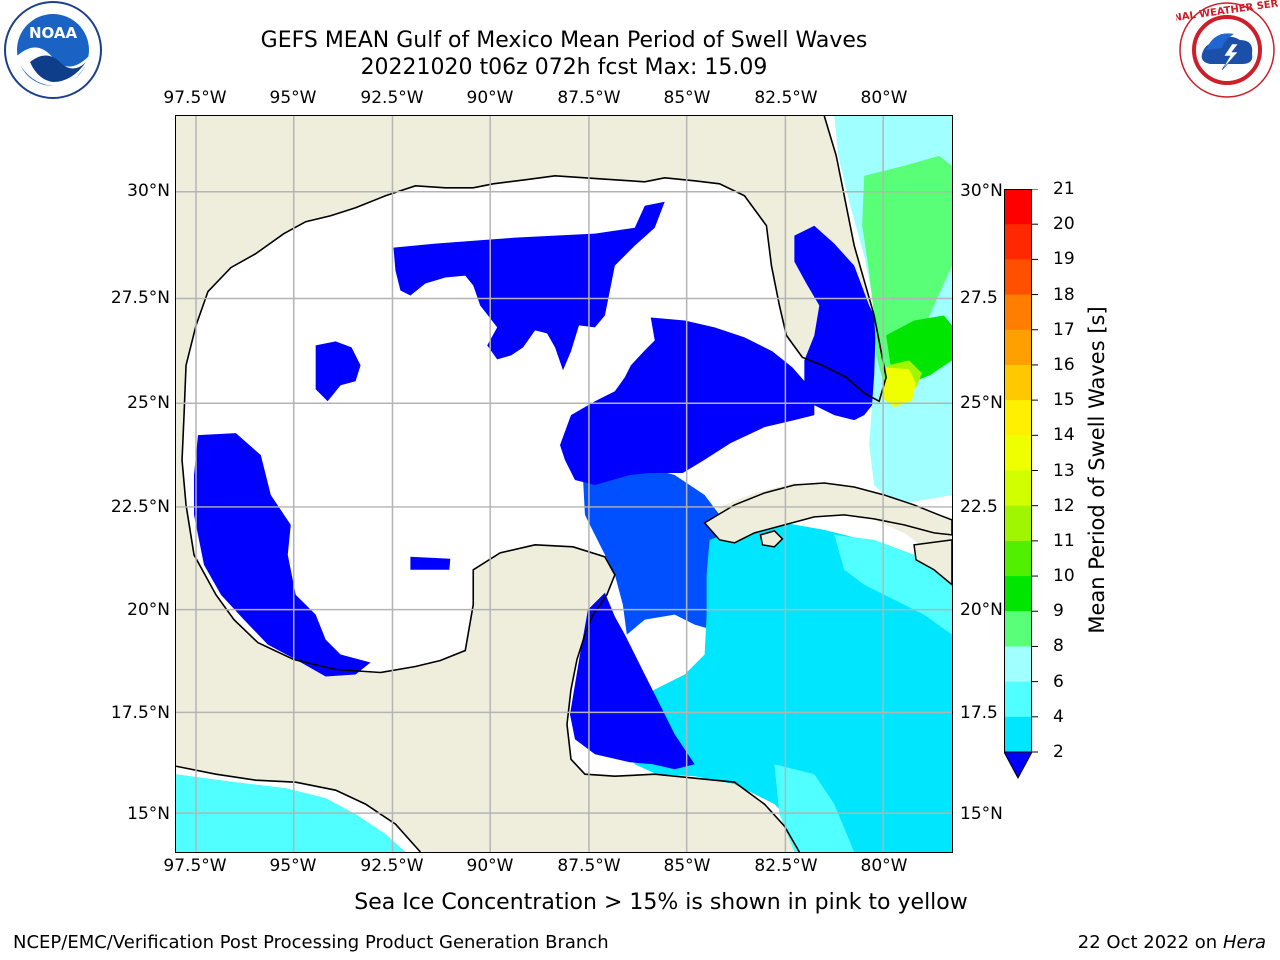 This screenshot has width=1280, height=960. What do you see at coordinates (1058, 681) in the screenshot?
I see `colorbar-tick-label: 6` at bounding box center [1058, 681].